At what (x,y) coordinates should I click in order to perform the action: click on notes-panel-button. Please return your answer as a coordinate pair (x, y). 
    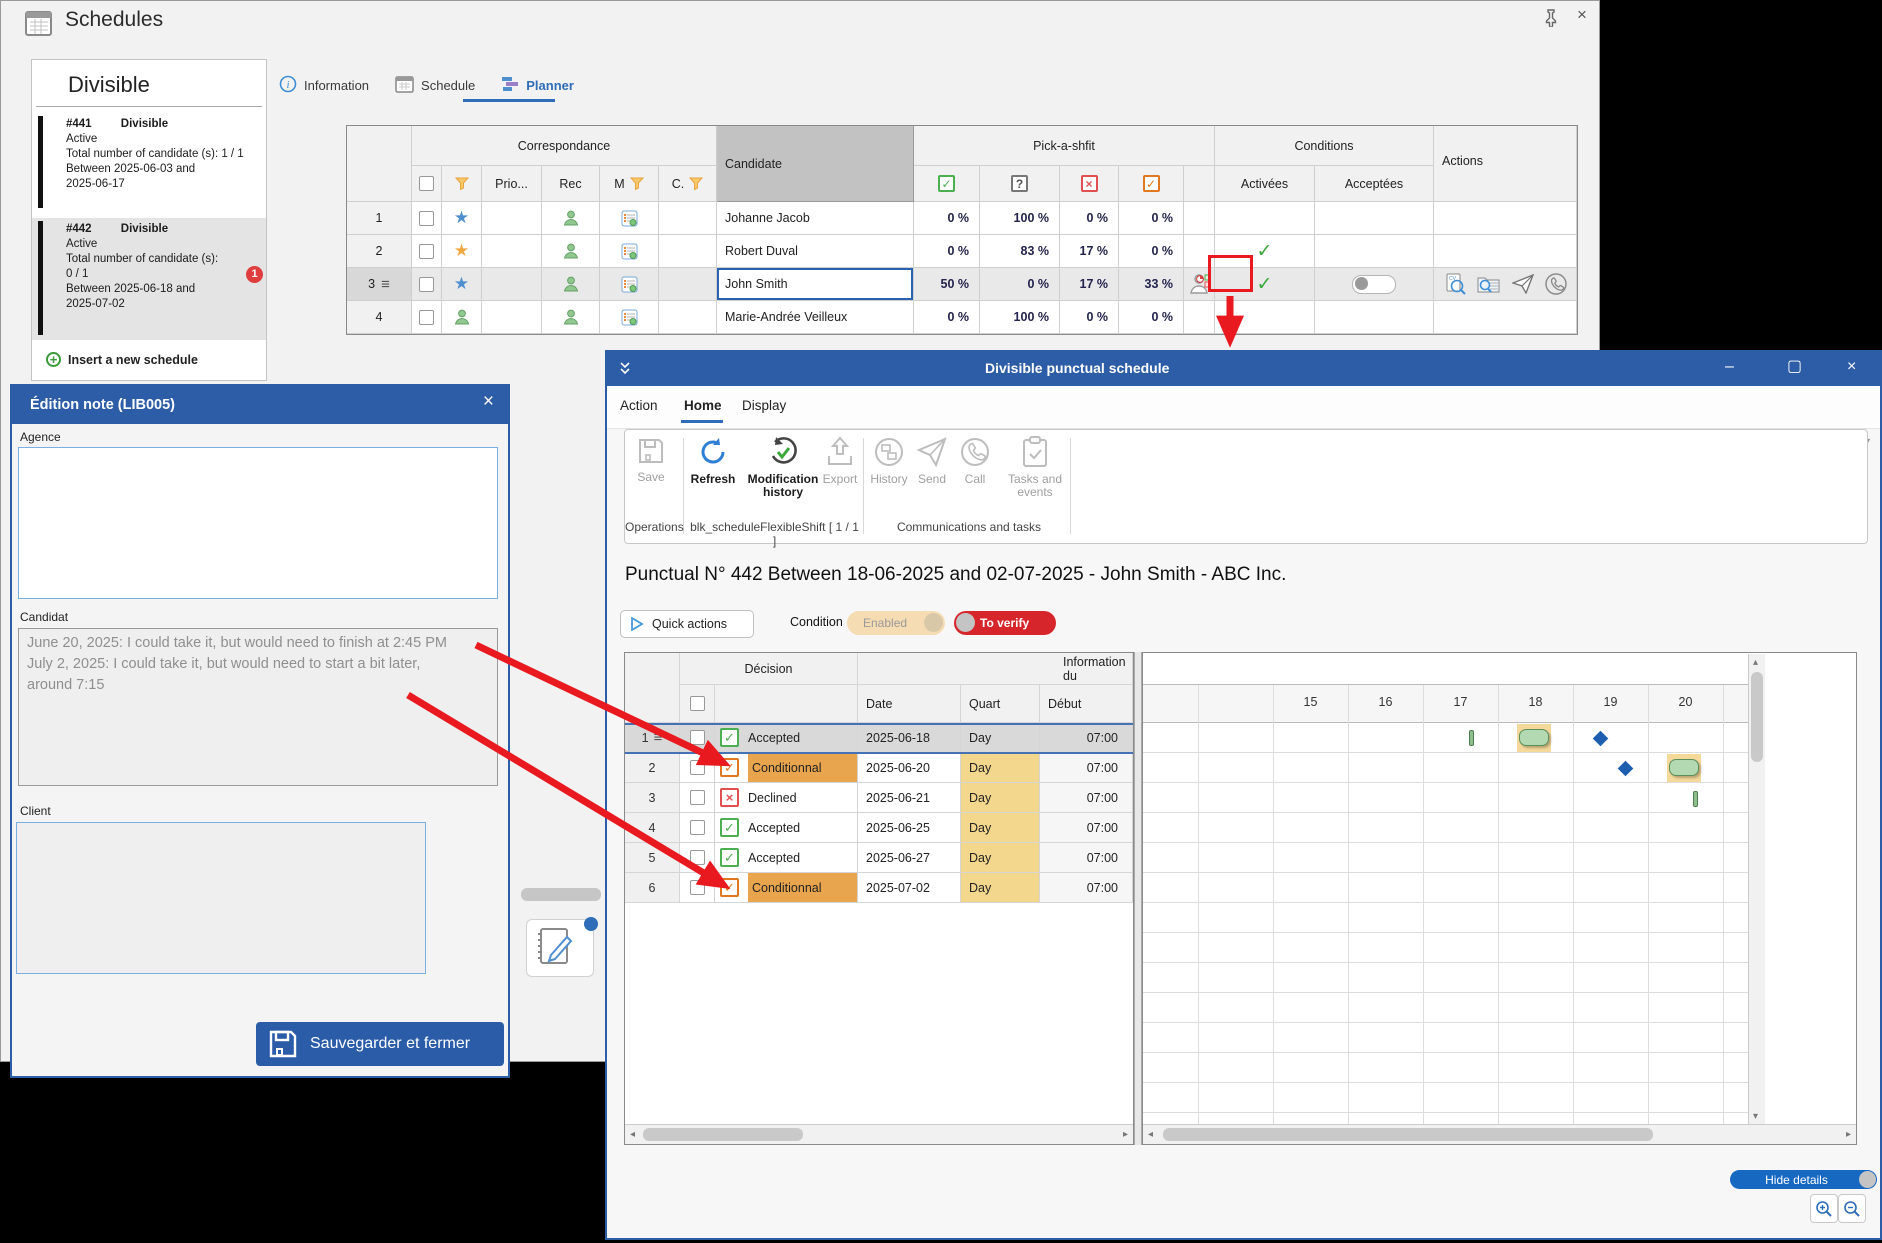
    Looking at the image, I should click on (562, 947).